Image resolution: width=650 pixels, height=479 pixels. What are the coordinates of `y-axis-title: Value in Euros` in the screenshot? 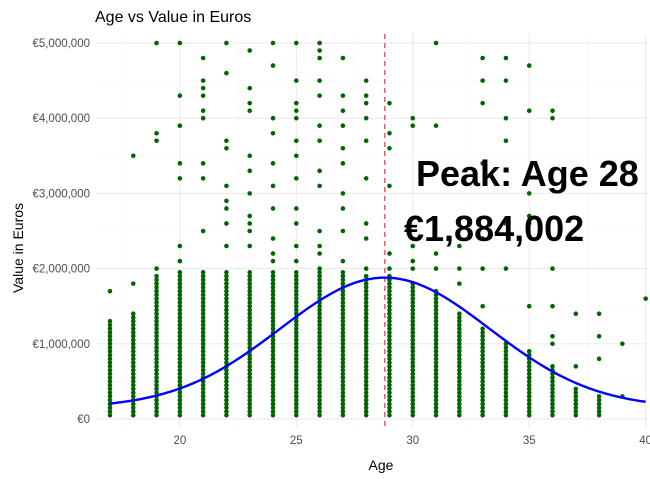 It's located at (18, 248).